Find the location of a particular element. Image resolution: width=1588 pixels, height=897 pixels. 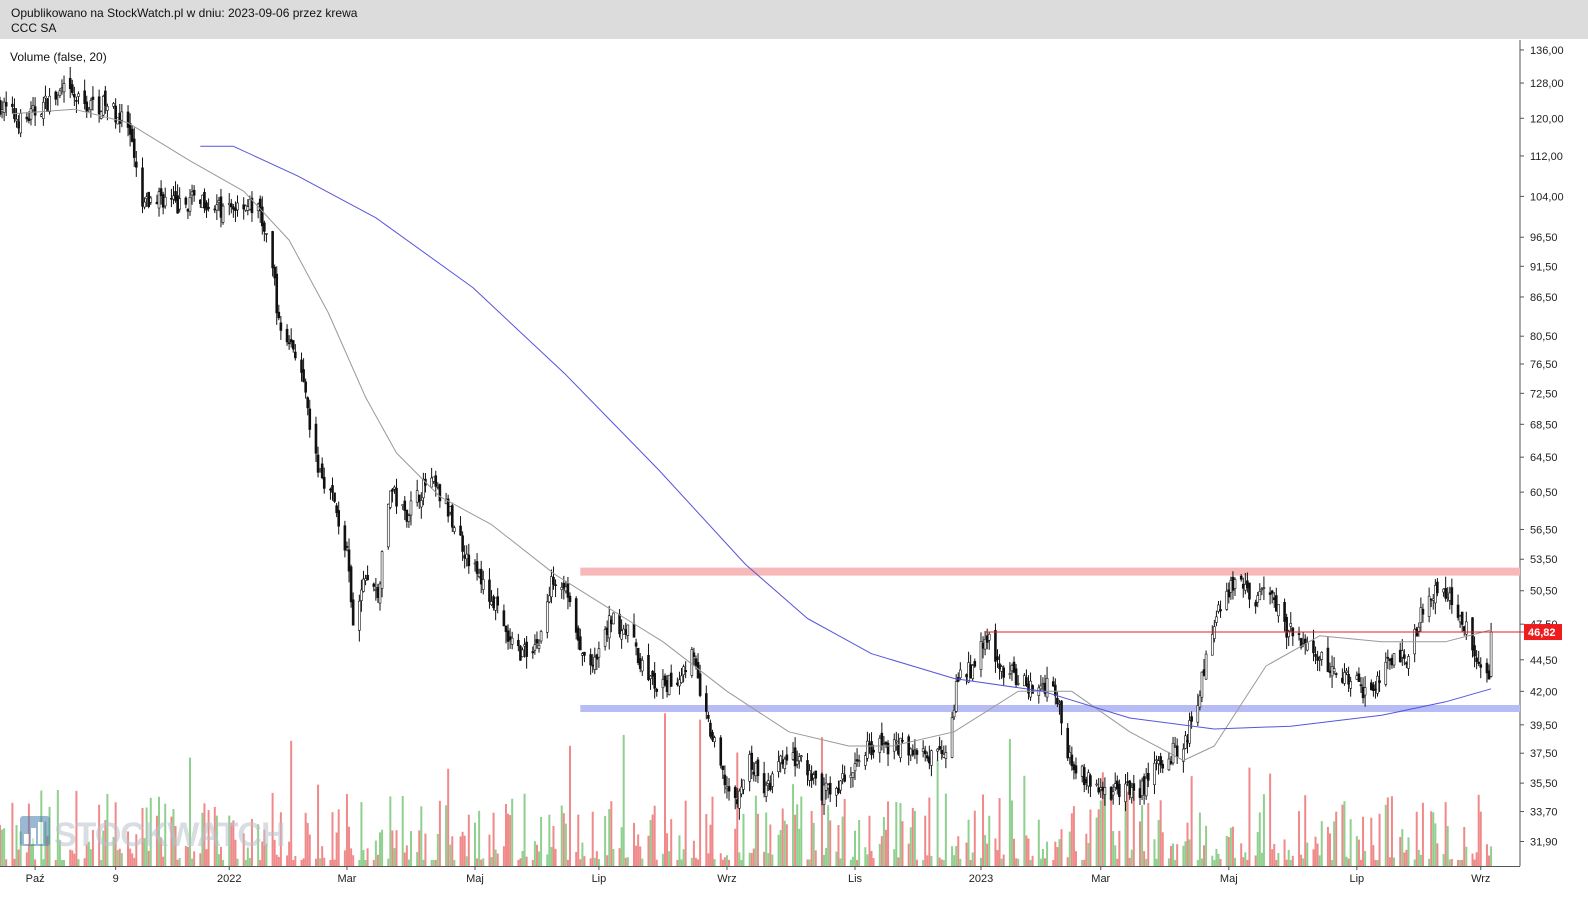

stockwatch-watermark: STOCKWATCH is located at coordinates (153, 835).